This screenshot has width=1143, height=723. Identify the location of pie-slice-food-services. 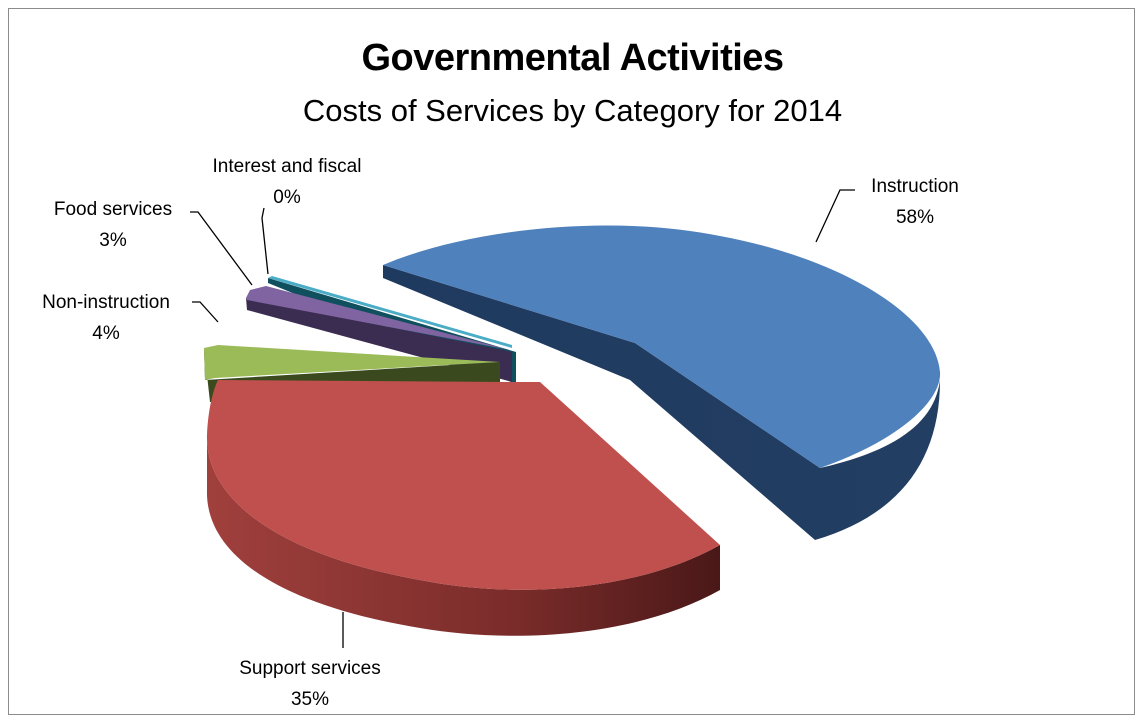
(378, 318).